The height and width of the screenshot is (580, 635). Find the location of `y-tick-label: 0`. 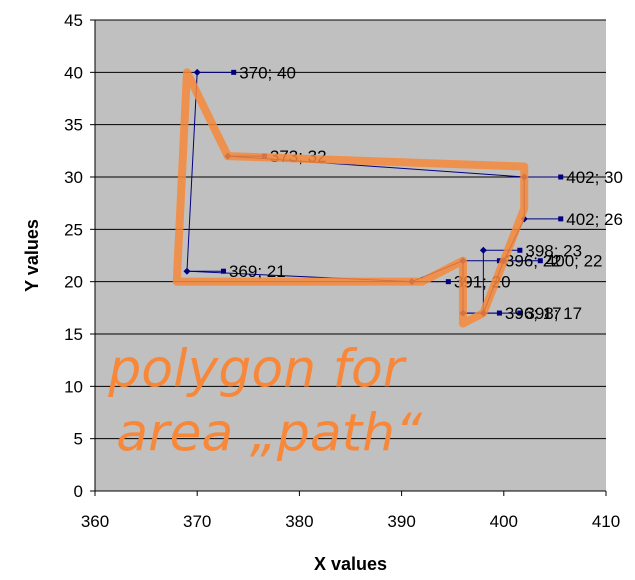

y-tick-label: 0 is located at coordinates (78, 491).